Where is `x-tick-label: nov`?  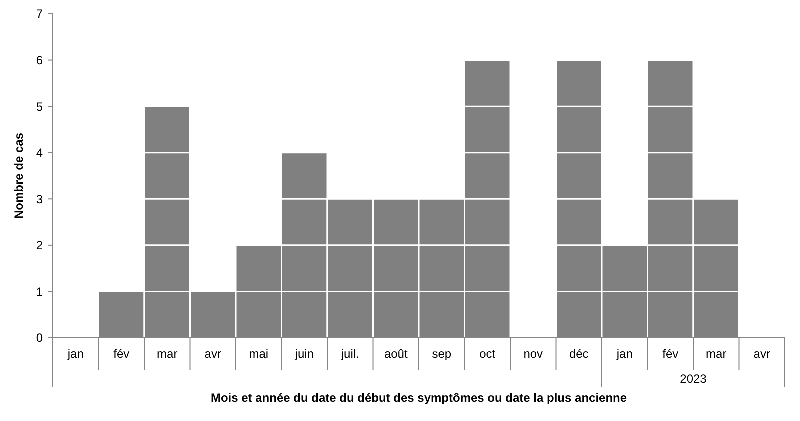
x-tick-label: nov is located at coordinates (534, 354).